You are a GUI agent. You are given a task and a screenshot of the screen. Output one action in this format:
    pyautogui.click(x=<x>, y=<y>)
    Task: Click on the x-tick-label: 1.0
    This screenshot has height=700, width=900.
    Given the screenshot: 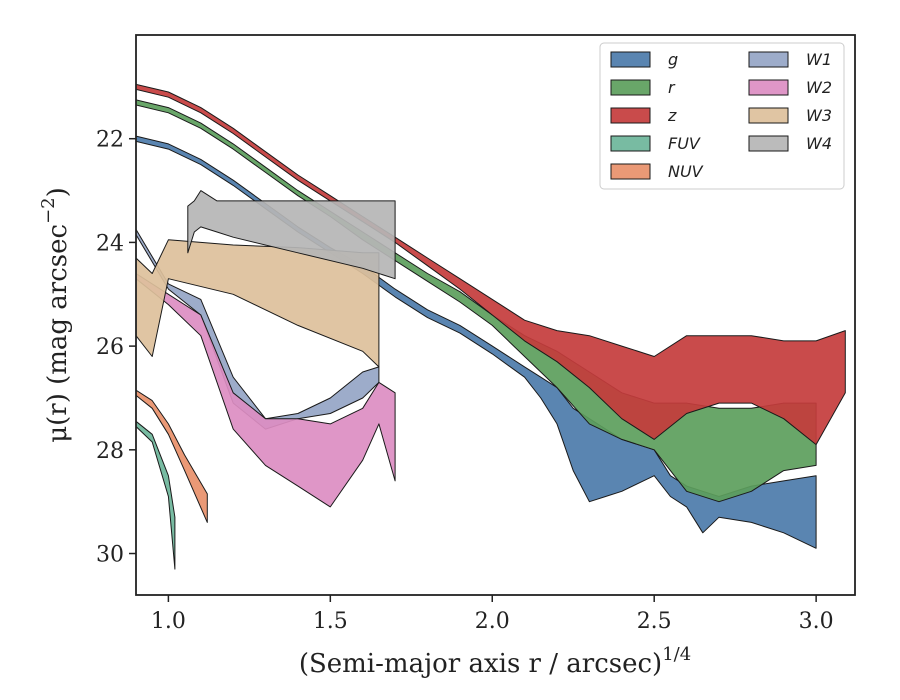 What is the action you would take?
    pyautogui.click(x=168, y=621)
    